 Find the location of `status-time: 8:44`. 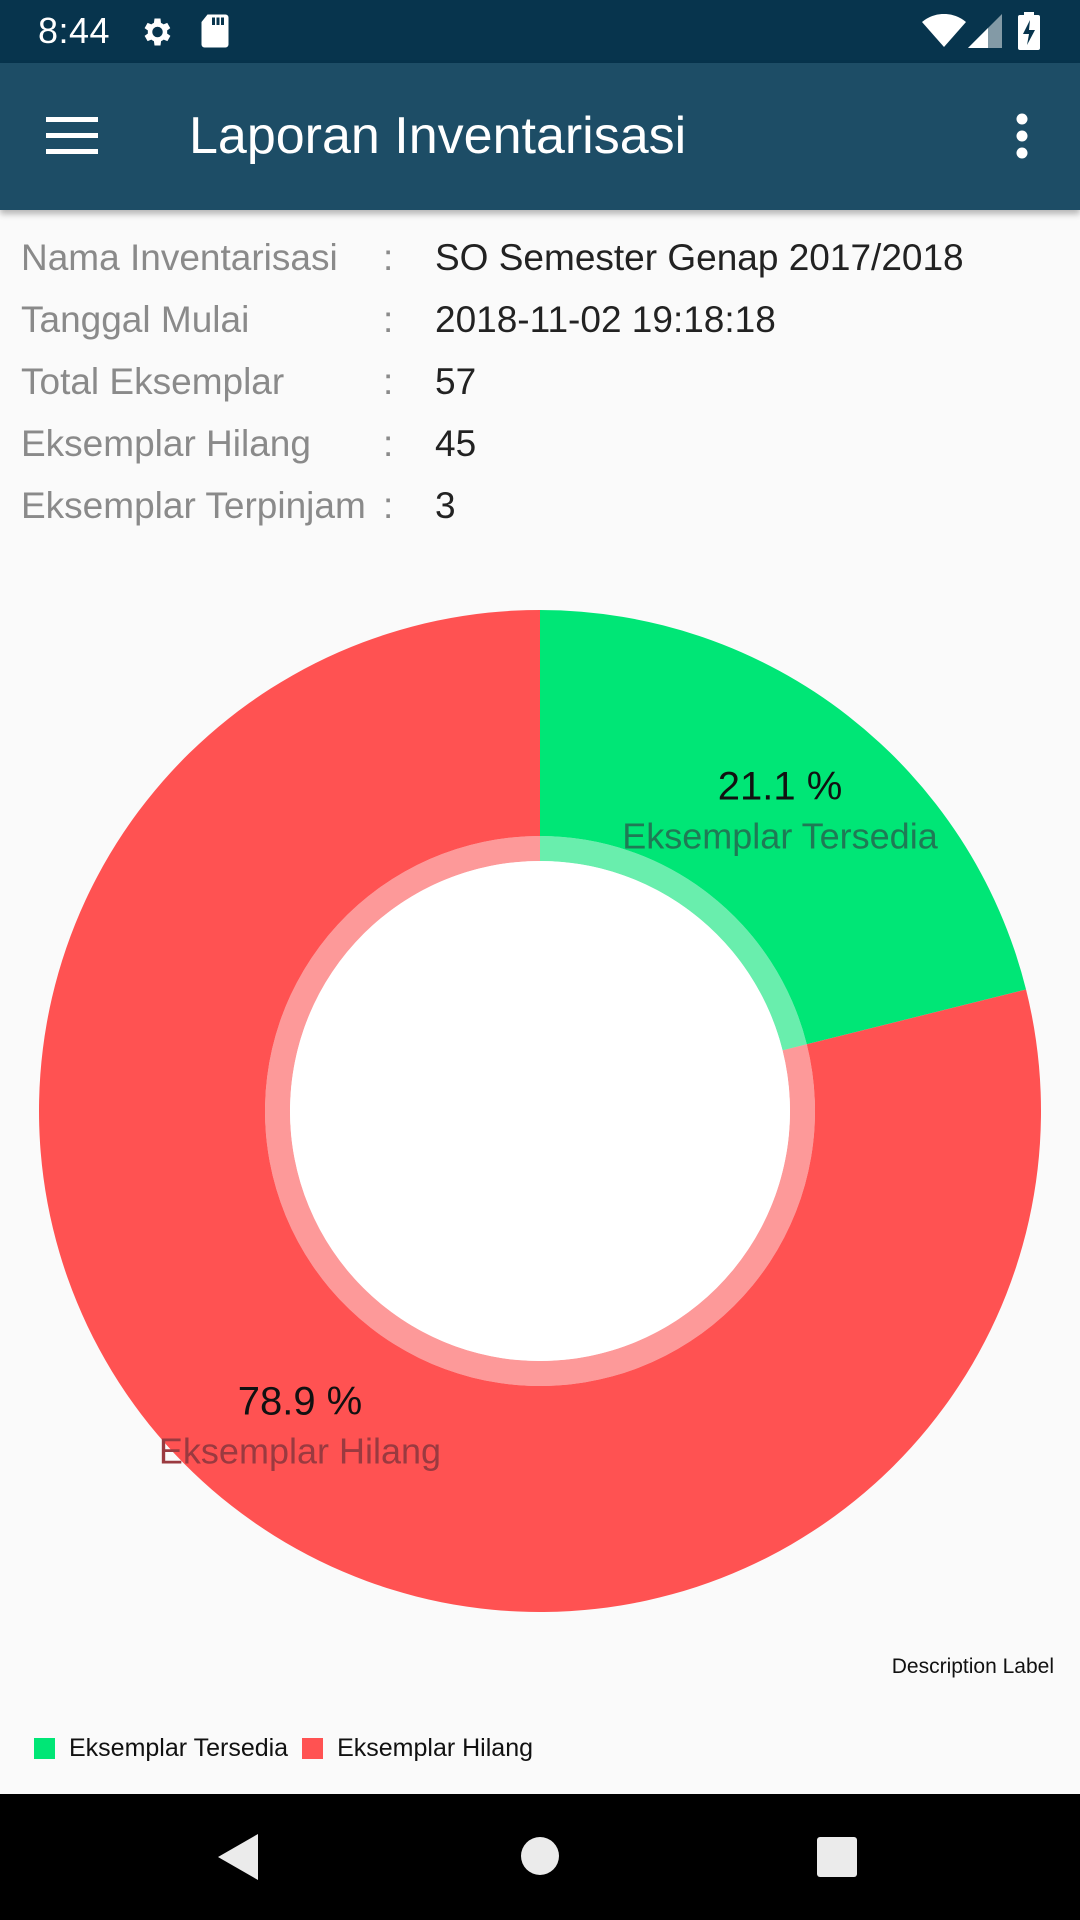

status-time: 8:44 is located at coordinates (74, 30).